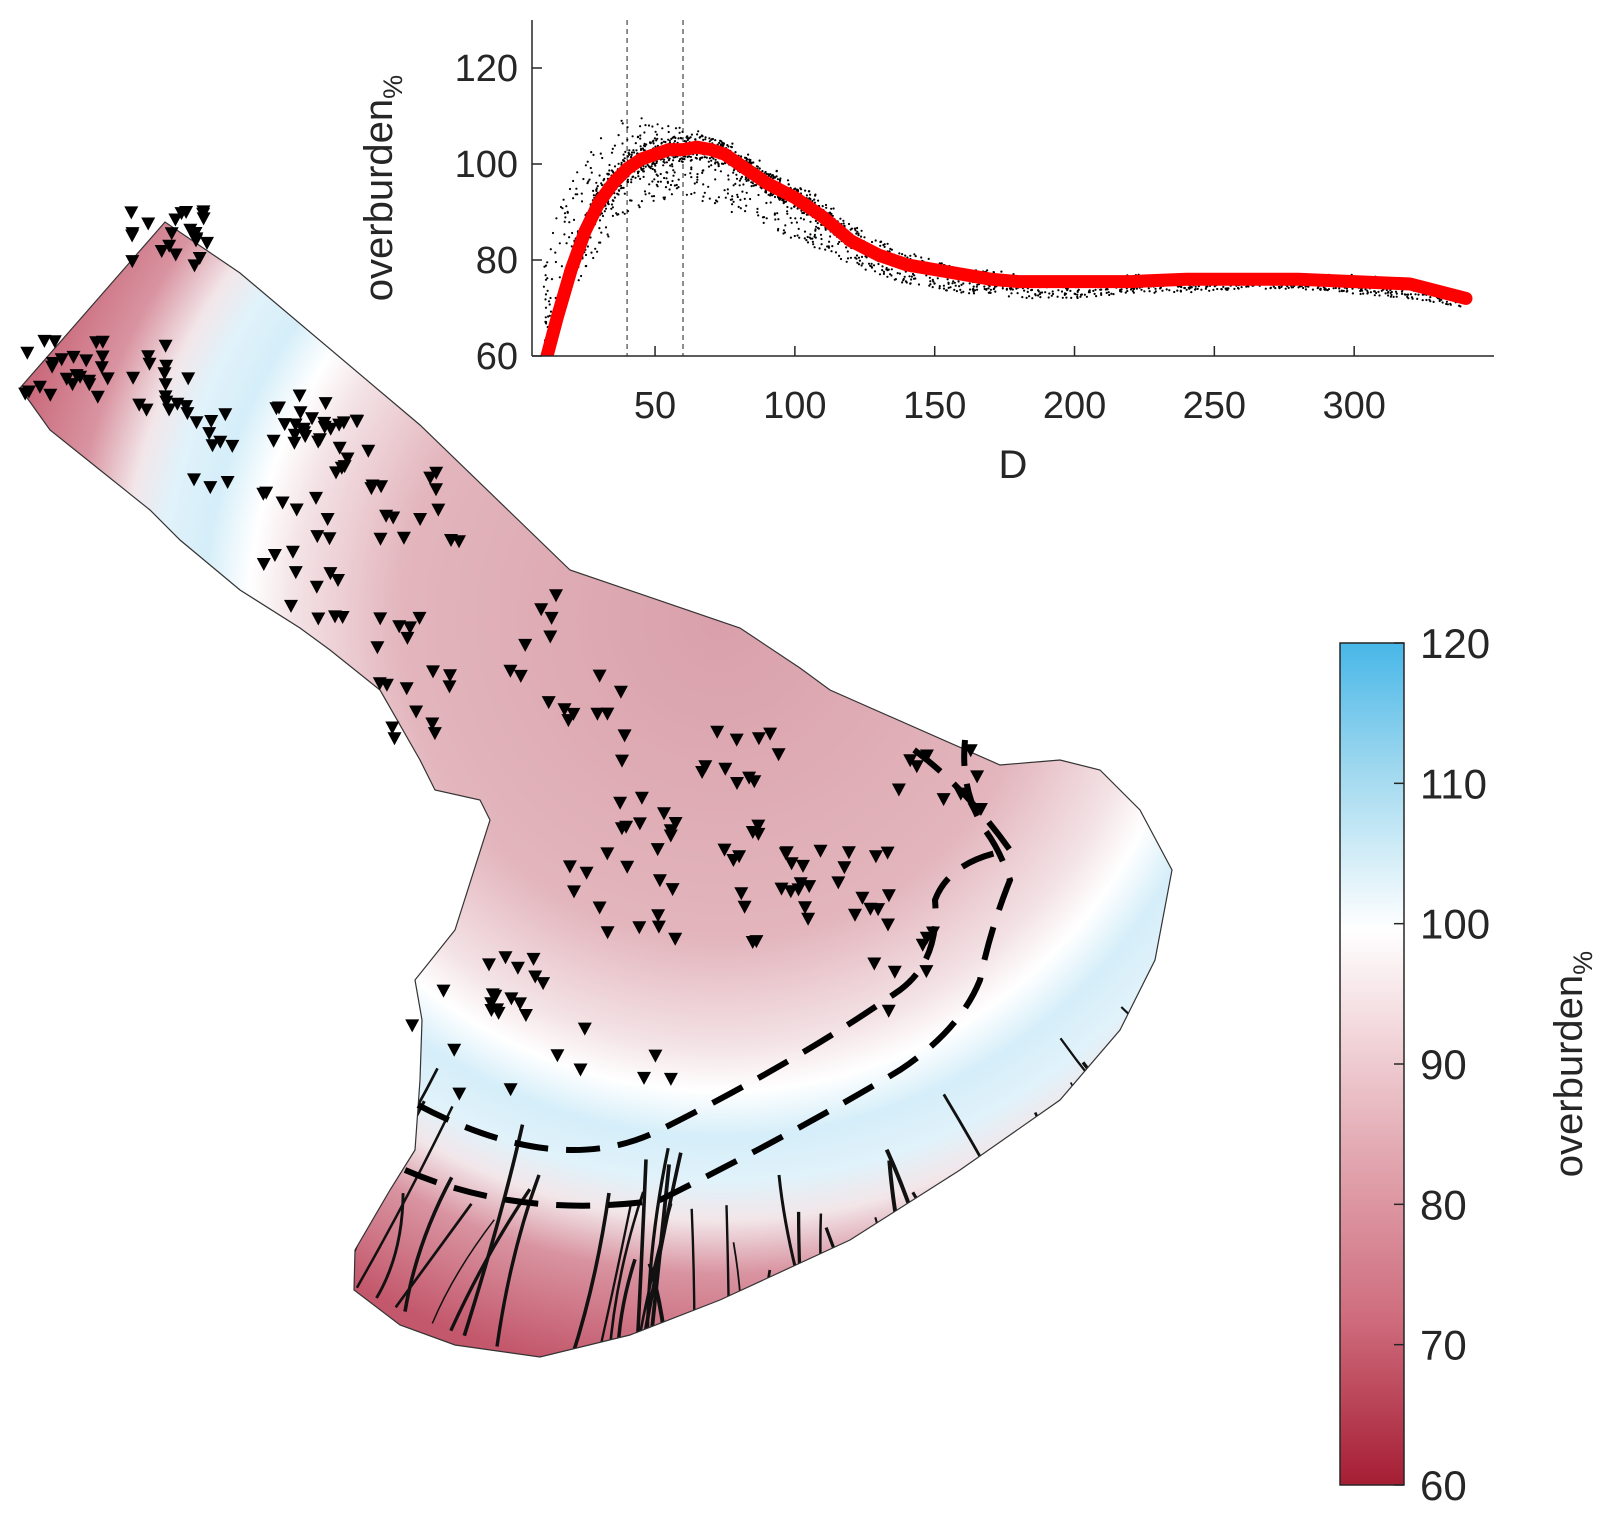  What do you see at coordinates (655, 406) in the screenshot?
I see `x-tick-label: 50` at bounding box center [655, 406].